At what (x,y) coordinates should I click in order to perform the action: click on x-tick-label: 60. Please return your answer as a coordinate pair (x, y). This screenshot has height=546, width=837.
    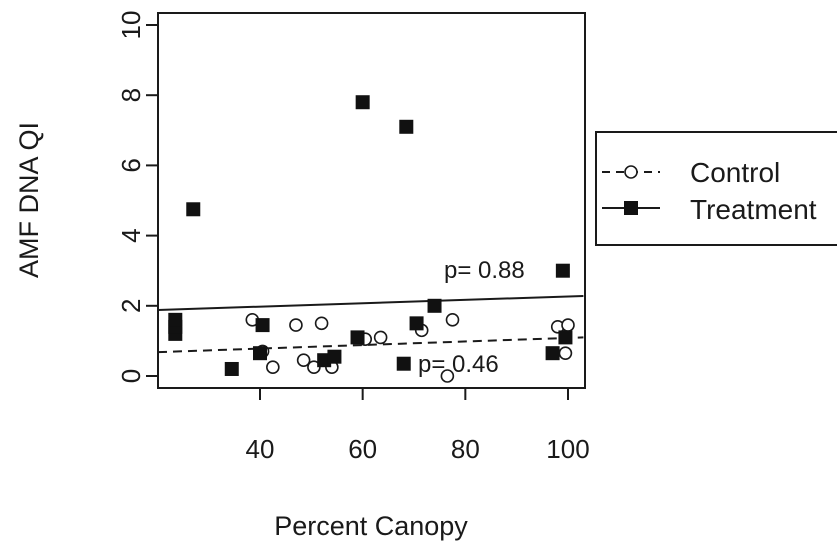
    Looking at the image, I should click on (362, 449).